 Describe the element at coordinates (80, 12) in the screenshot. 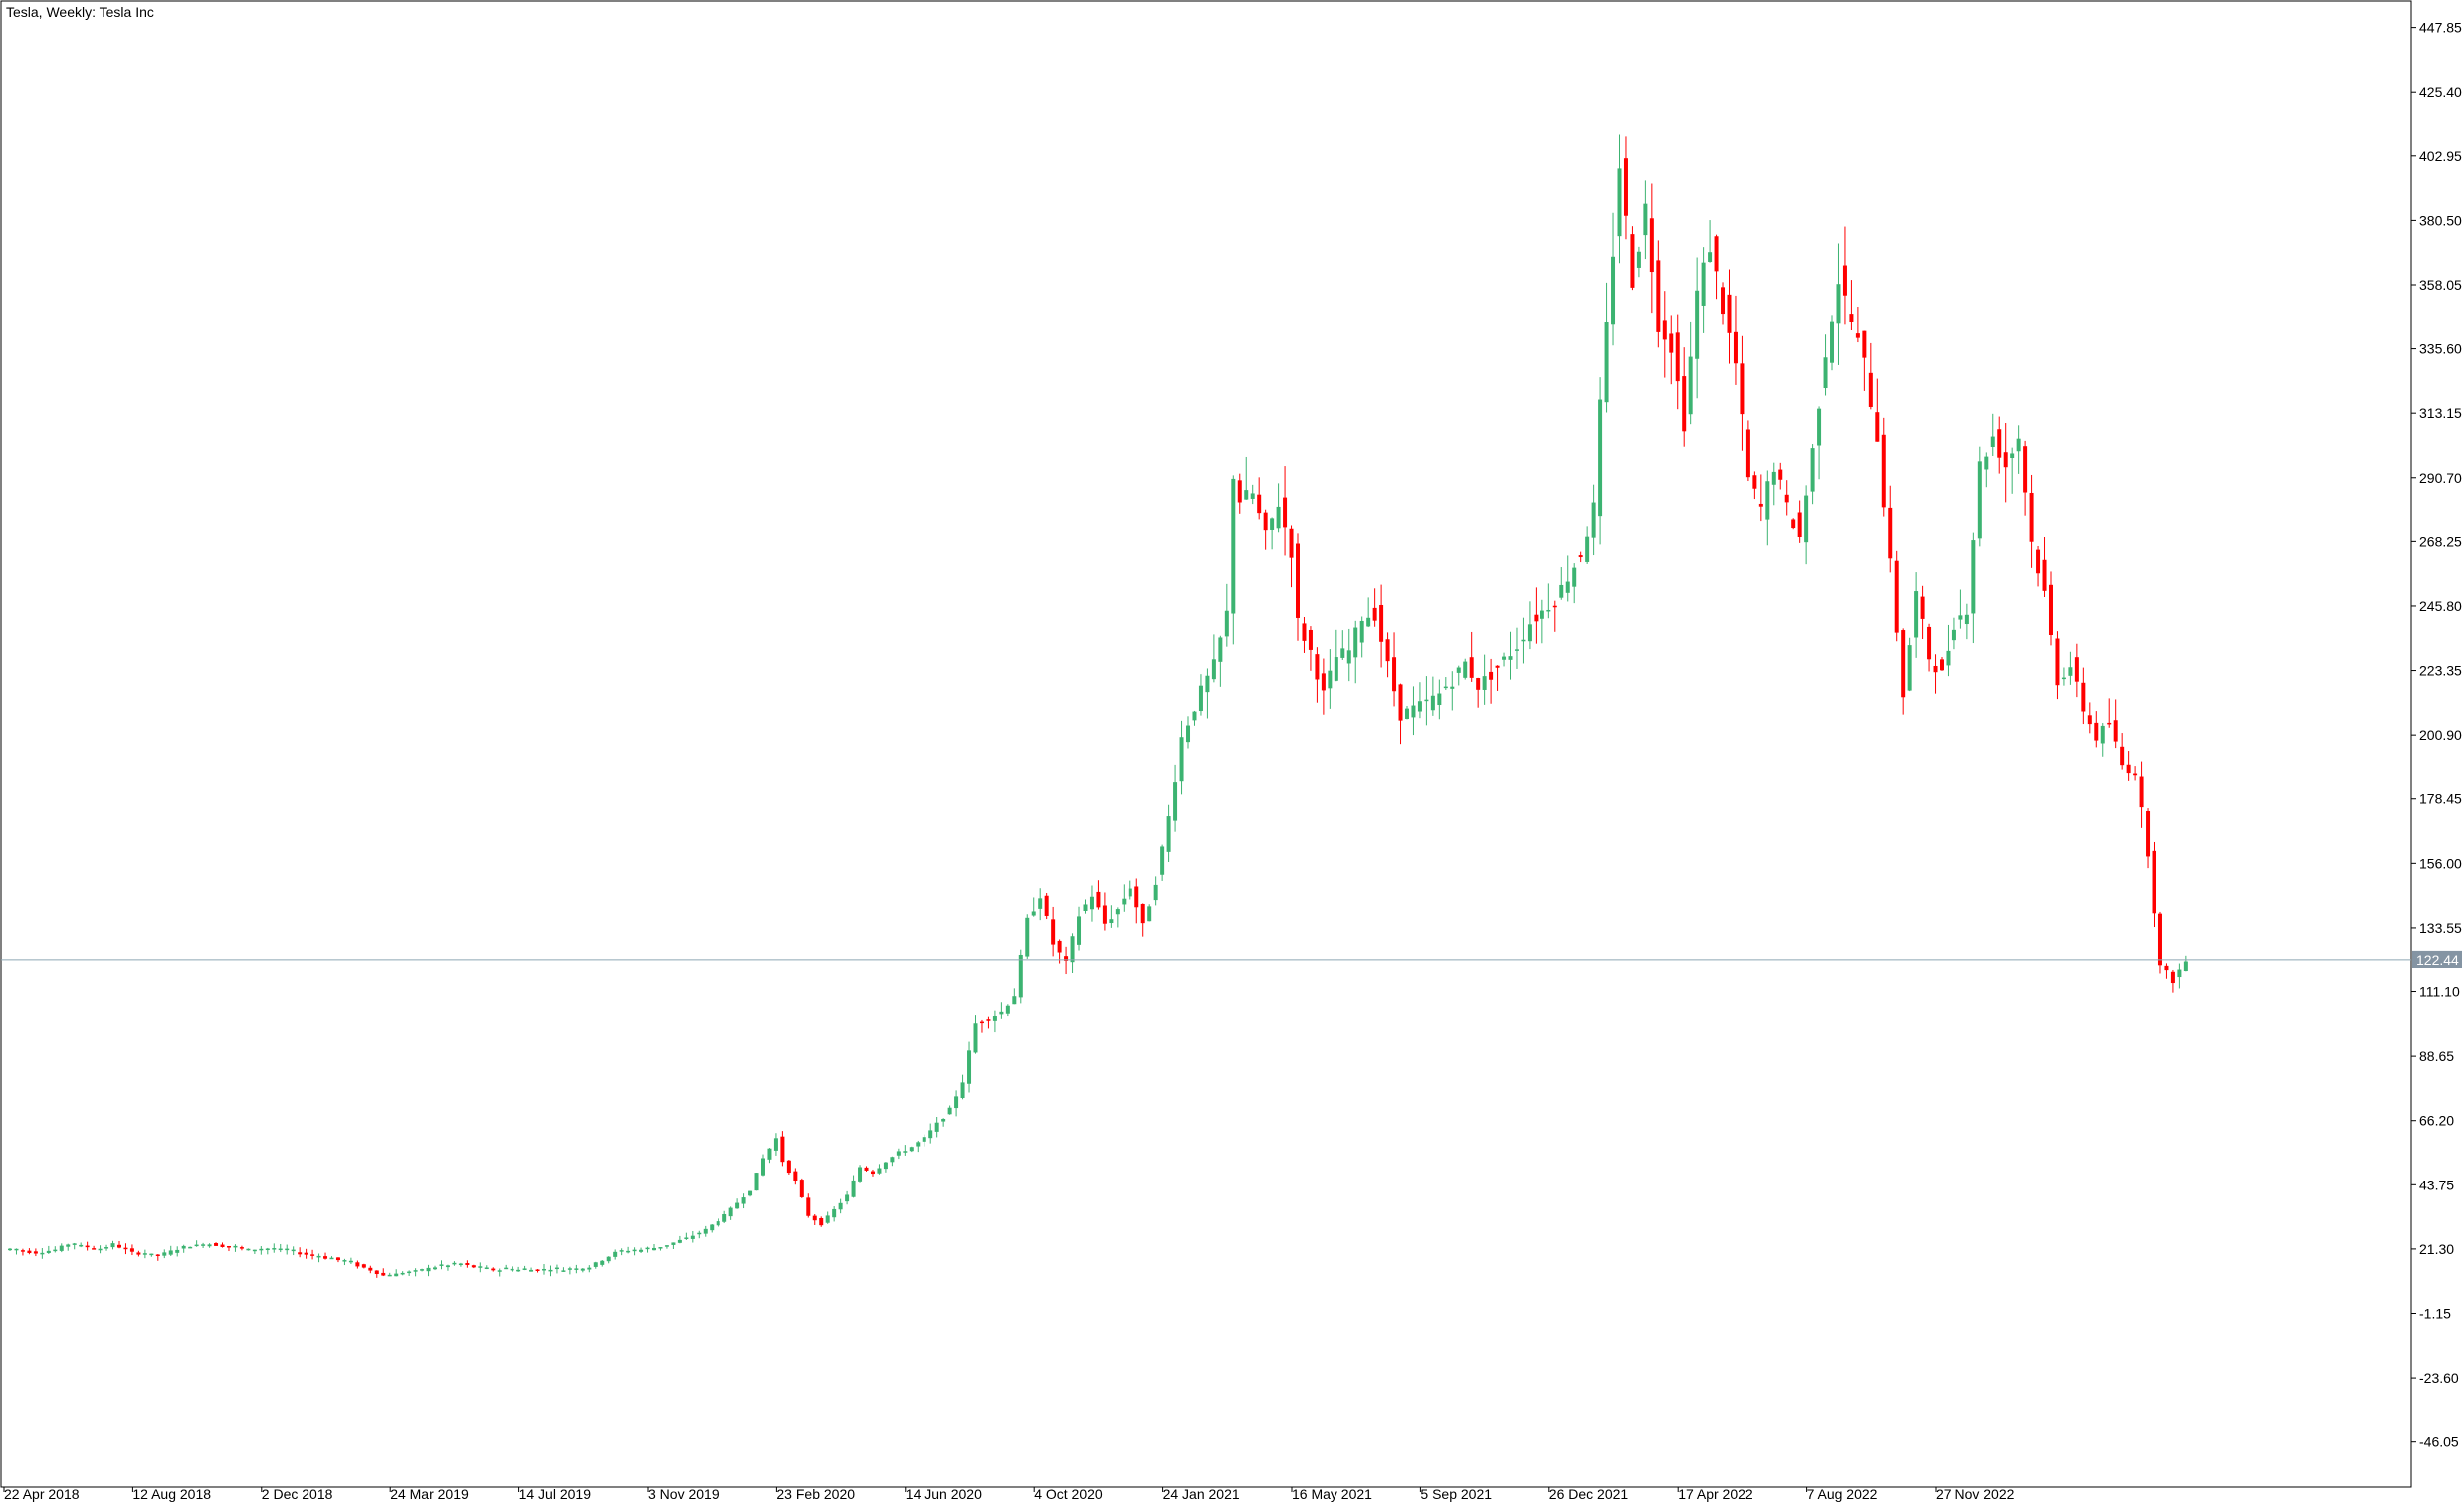

I see `chart-title: Tesla, Weekly: Tesla Inc` at that location.